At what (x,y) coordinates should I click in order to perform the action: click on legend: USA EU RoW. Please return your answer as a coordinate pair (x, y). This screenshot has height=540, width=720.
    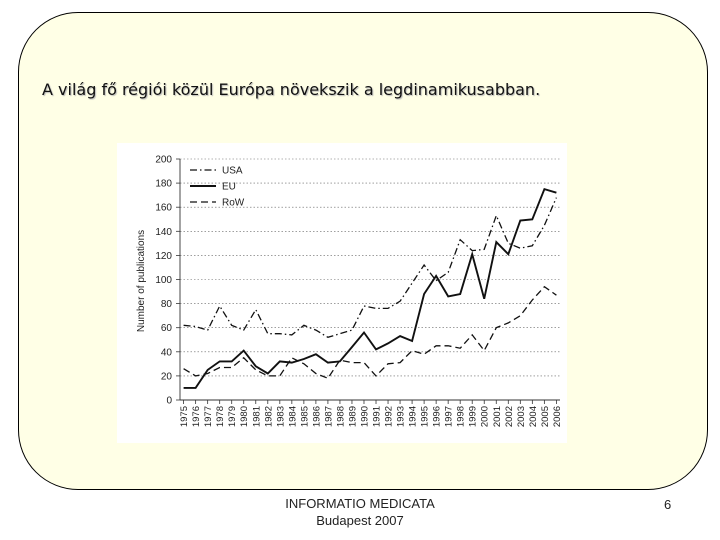
    Looking at the image, I should click on (217, 187).